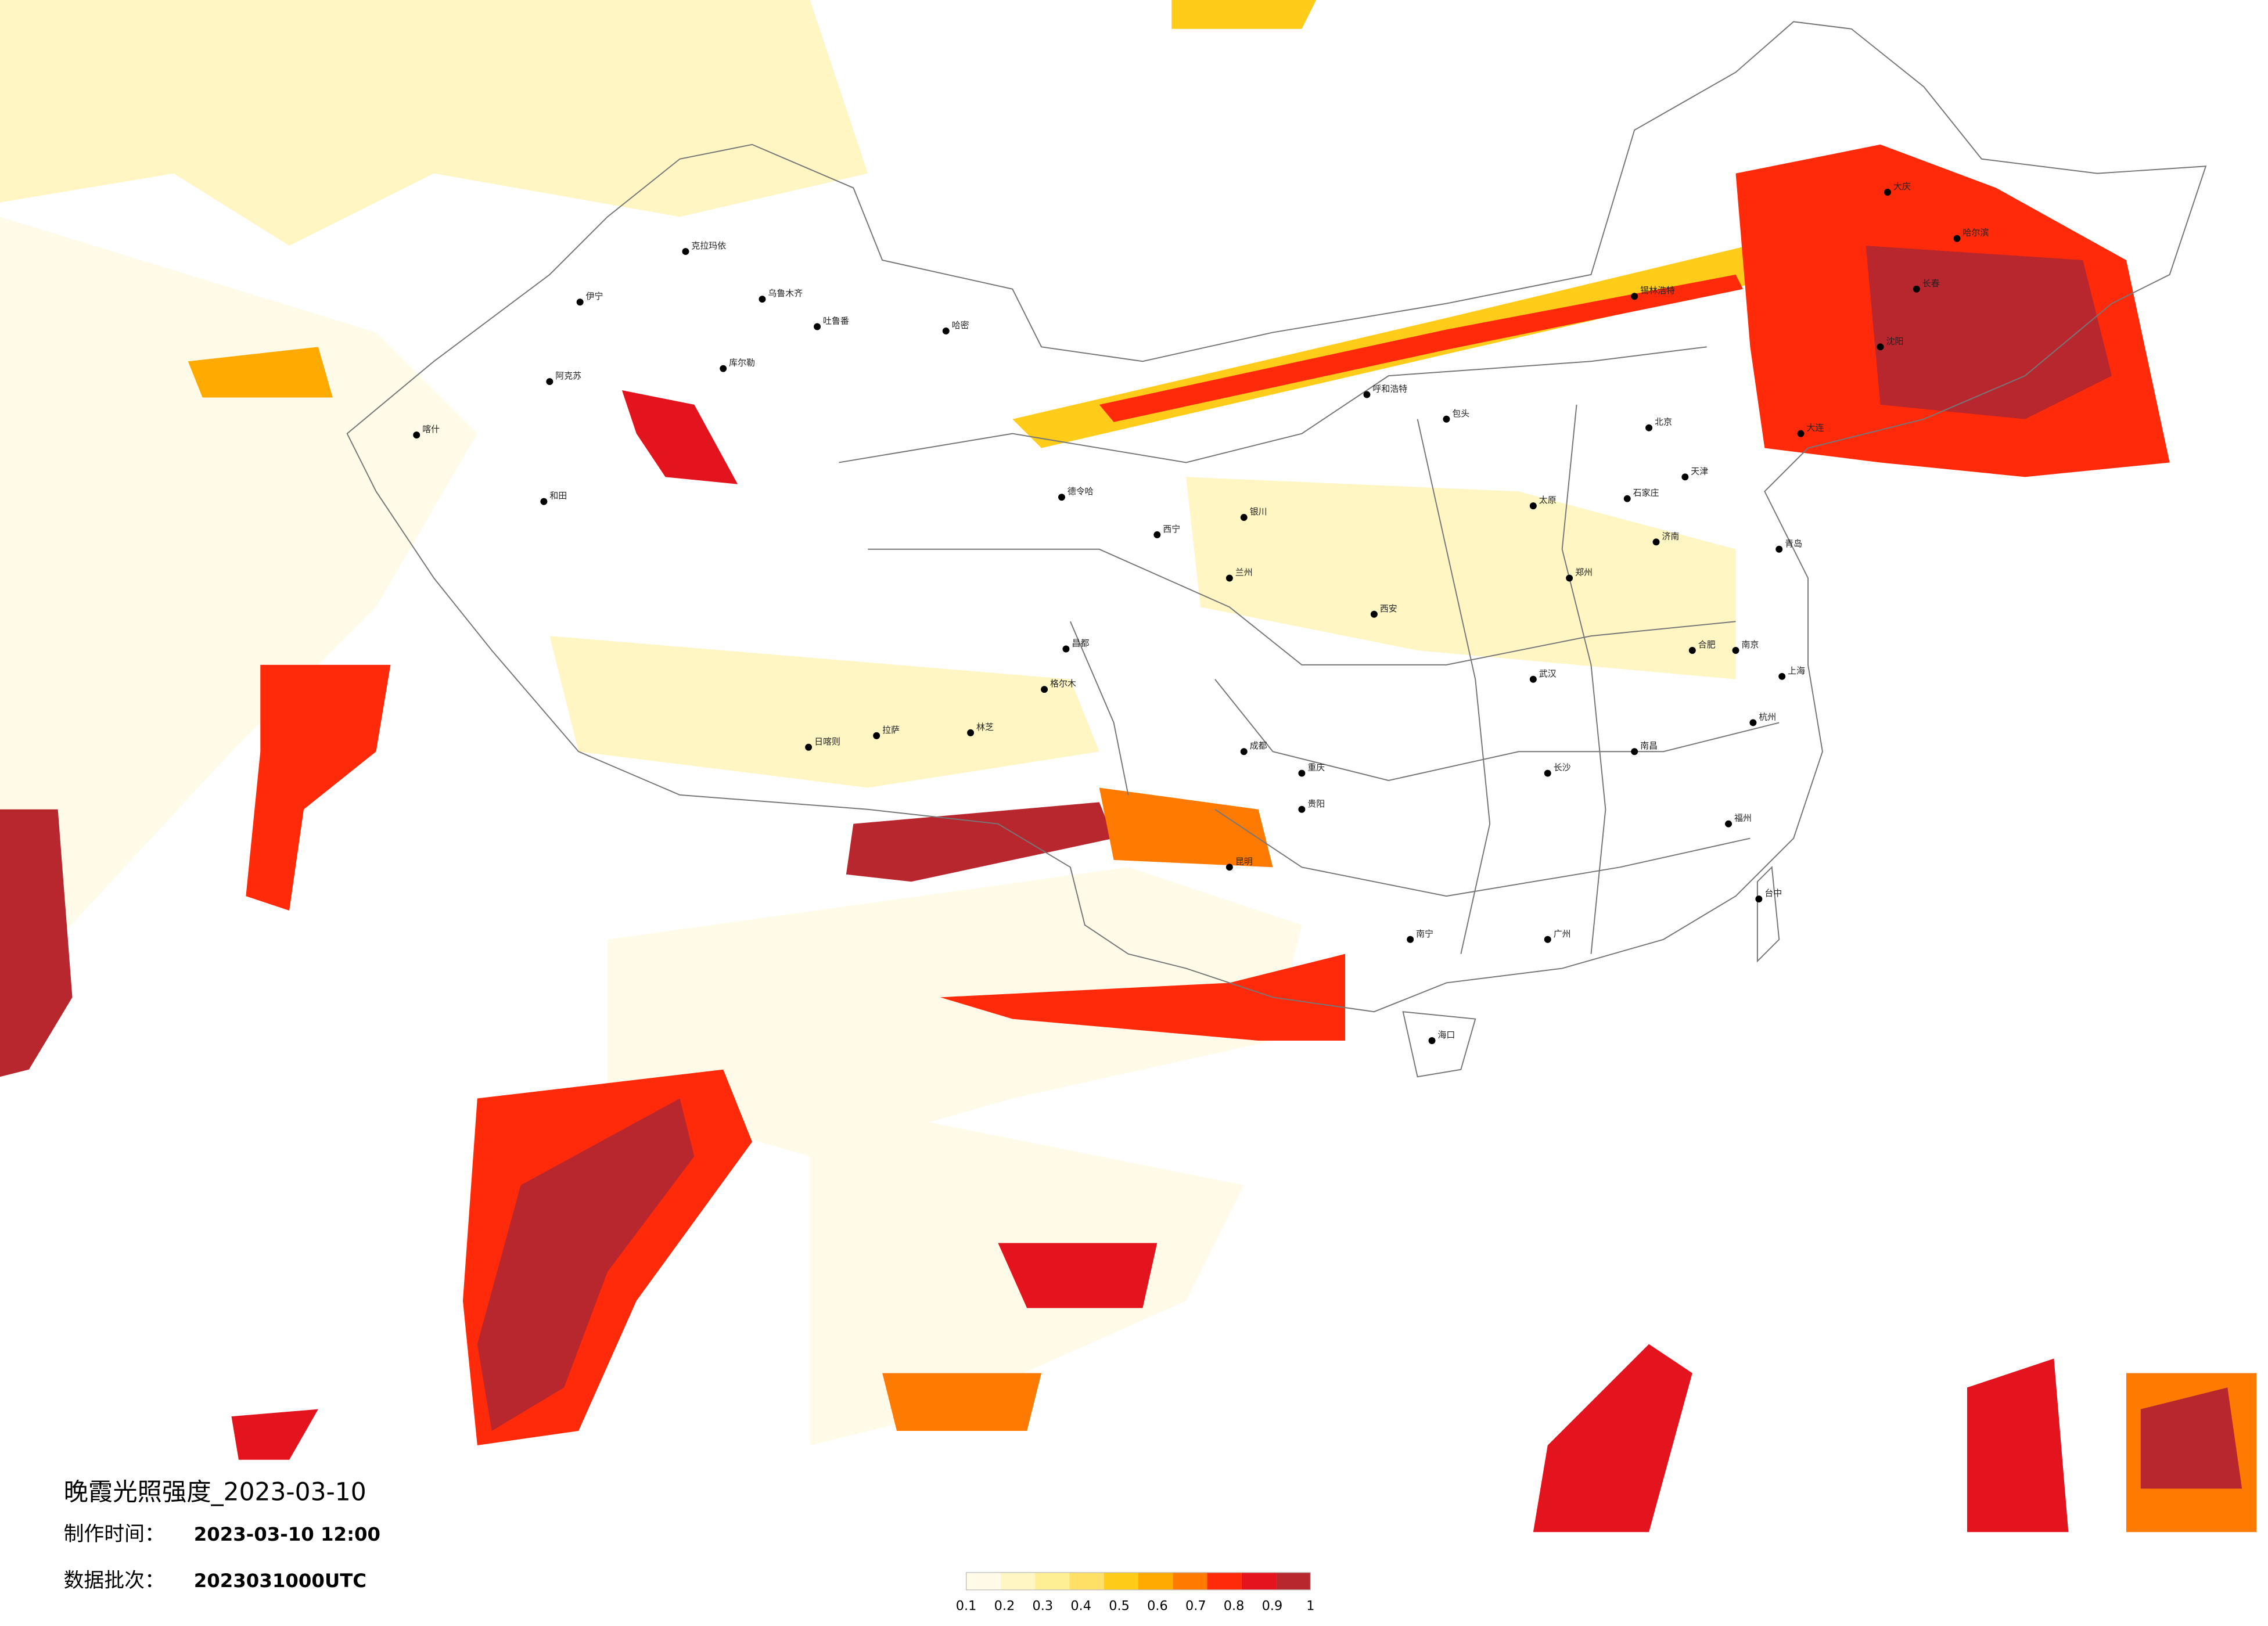 This screenshot has width=2268, height=1626. What do you see at coordinates (1584, 572) in the screenshot?
I see `city-label: 郑州` at bounding box center [1584, 572].